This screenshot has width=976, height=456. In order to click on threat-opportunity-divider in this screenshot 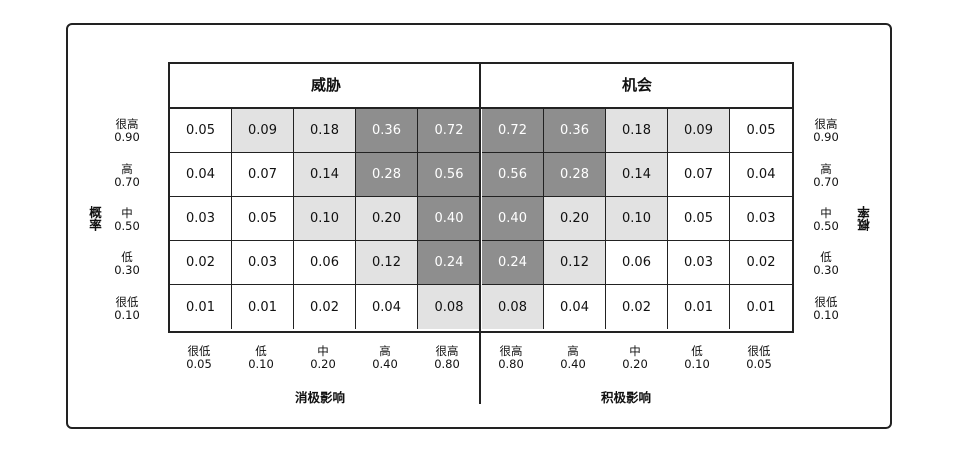, I will do `click(480, 233)`.